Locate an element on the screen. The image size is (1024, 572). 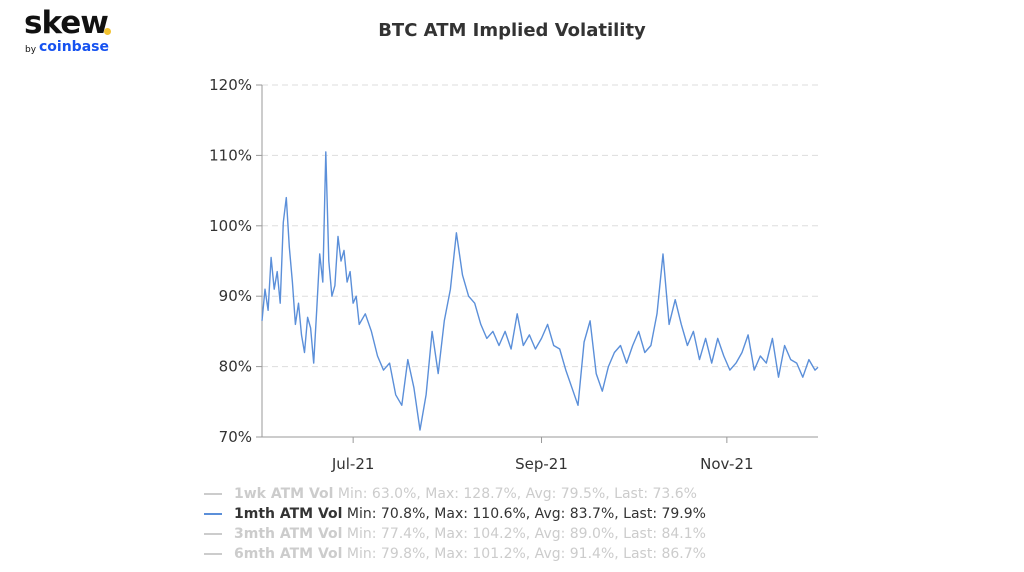
y-tick-label: 100% is located at coordinates (230, 226).